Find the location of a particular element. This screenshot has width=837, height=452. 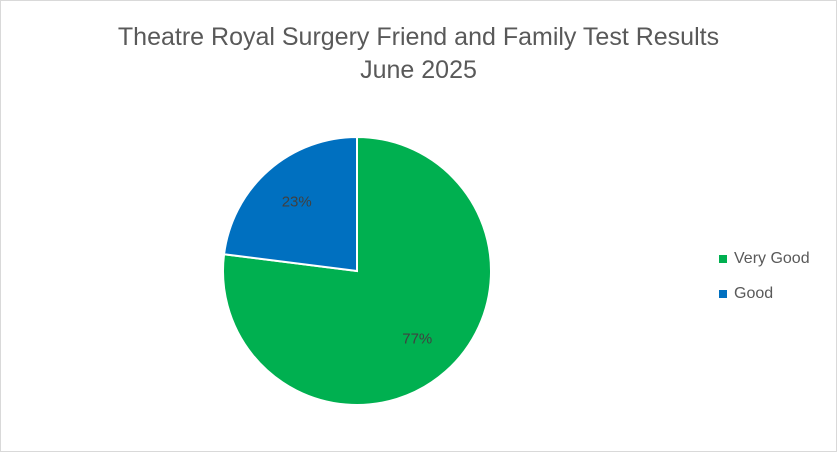

legend: Very Good Good is located at coordinates (774, 276).